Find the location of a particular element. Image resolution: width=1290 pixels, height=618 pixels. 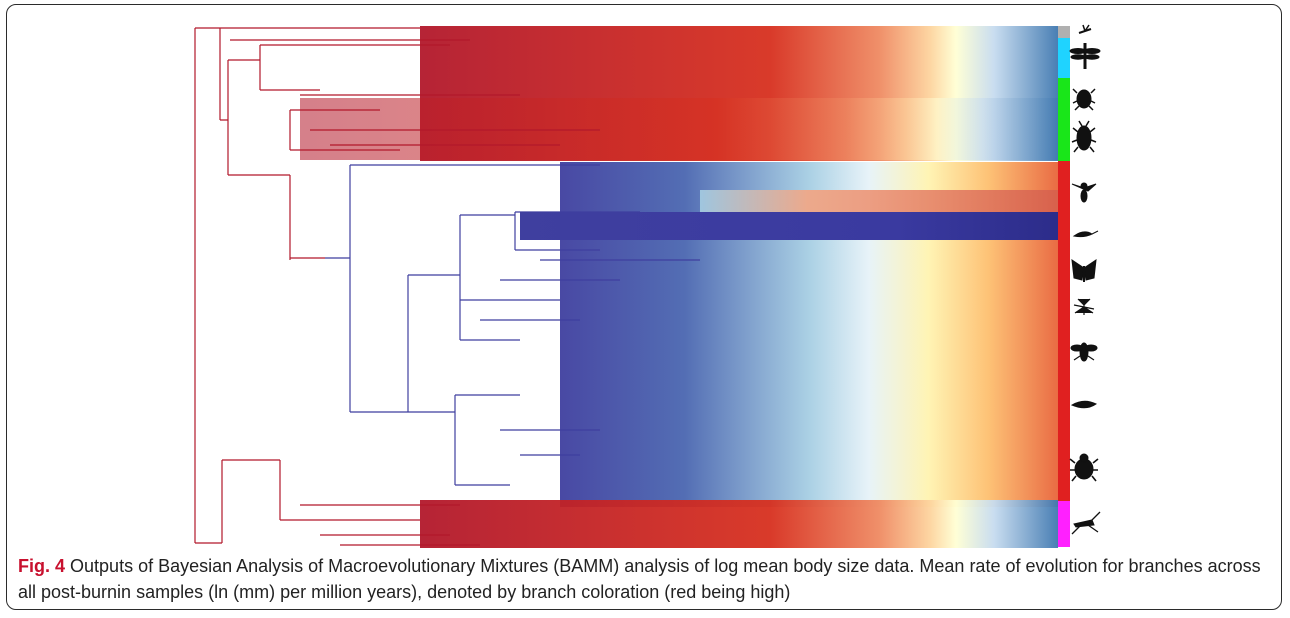

mayfly-icon is located at coordinates (1085, 29).